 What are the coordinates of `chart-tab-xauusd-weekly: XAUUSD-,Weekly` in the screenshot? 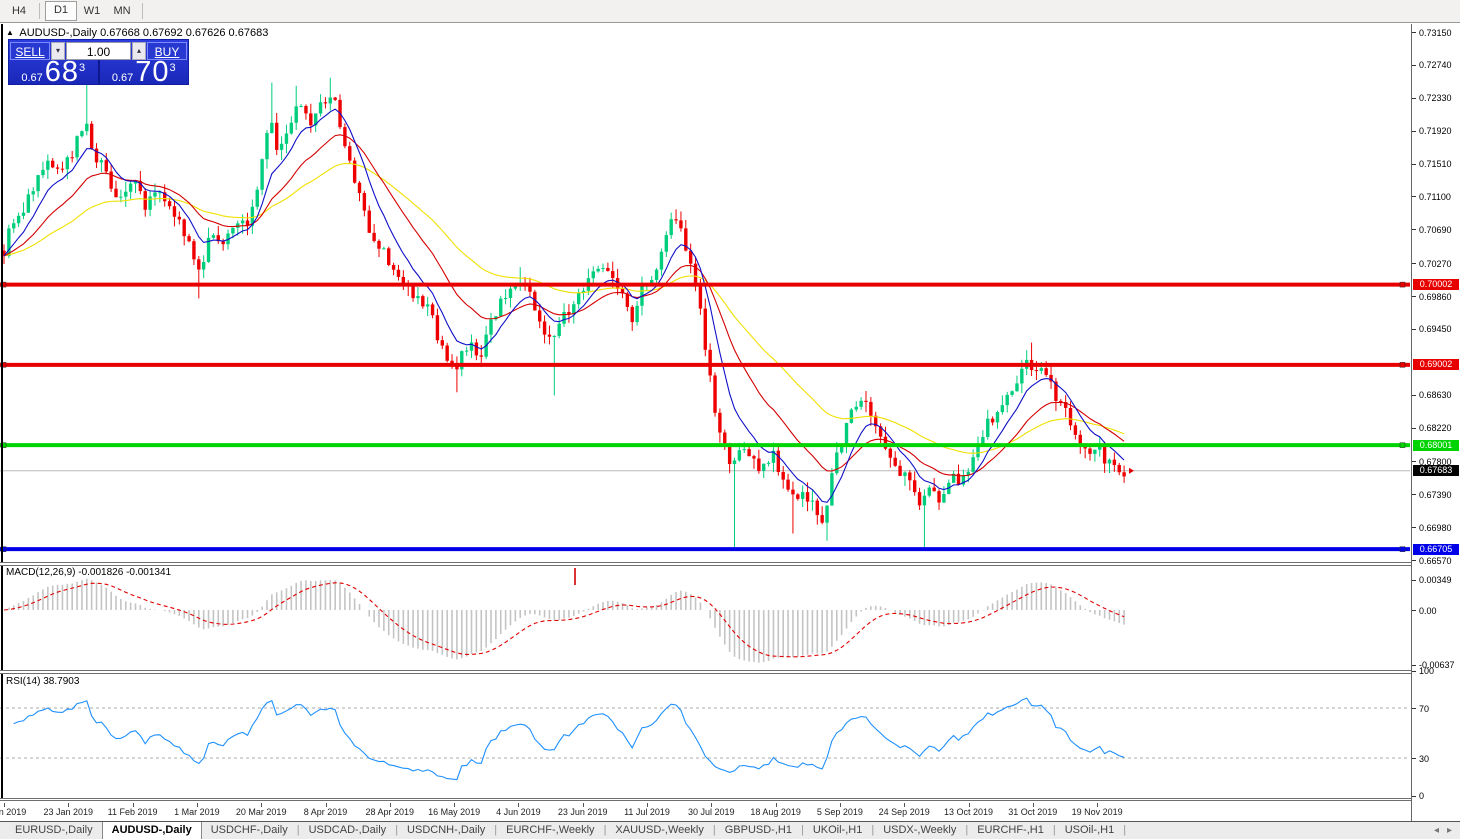 It's located at (659, 830).